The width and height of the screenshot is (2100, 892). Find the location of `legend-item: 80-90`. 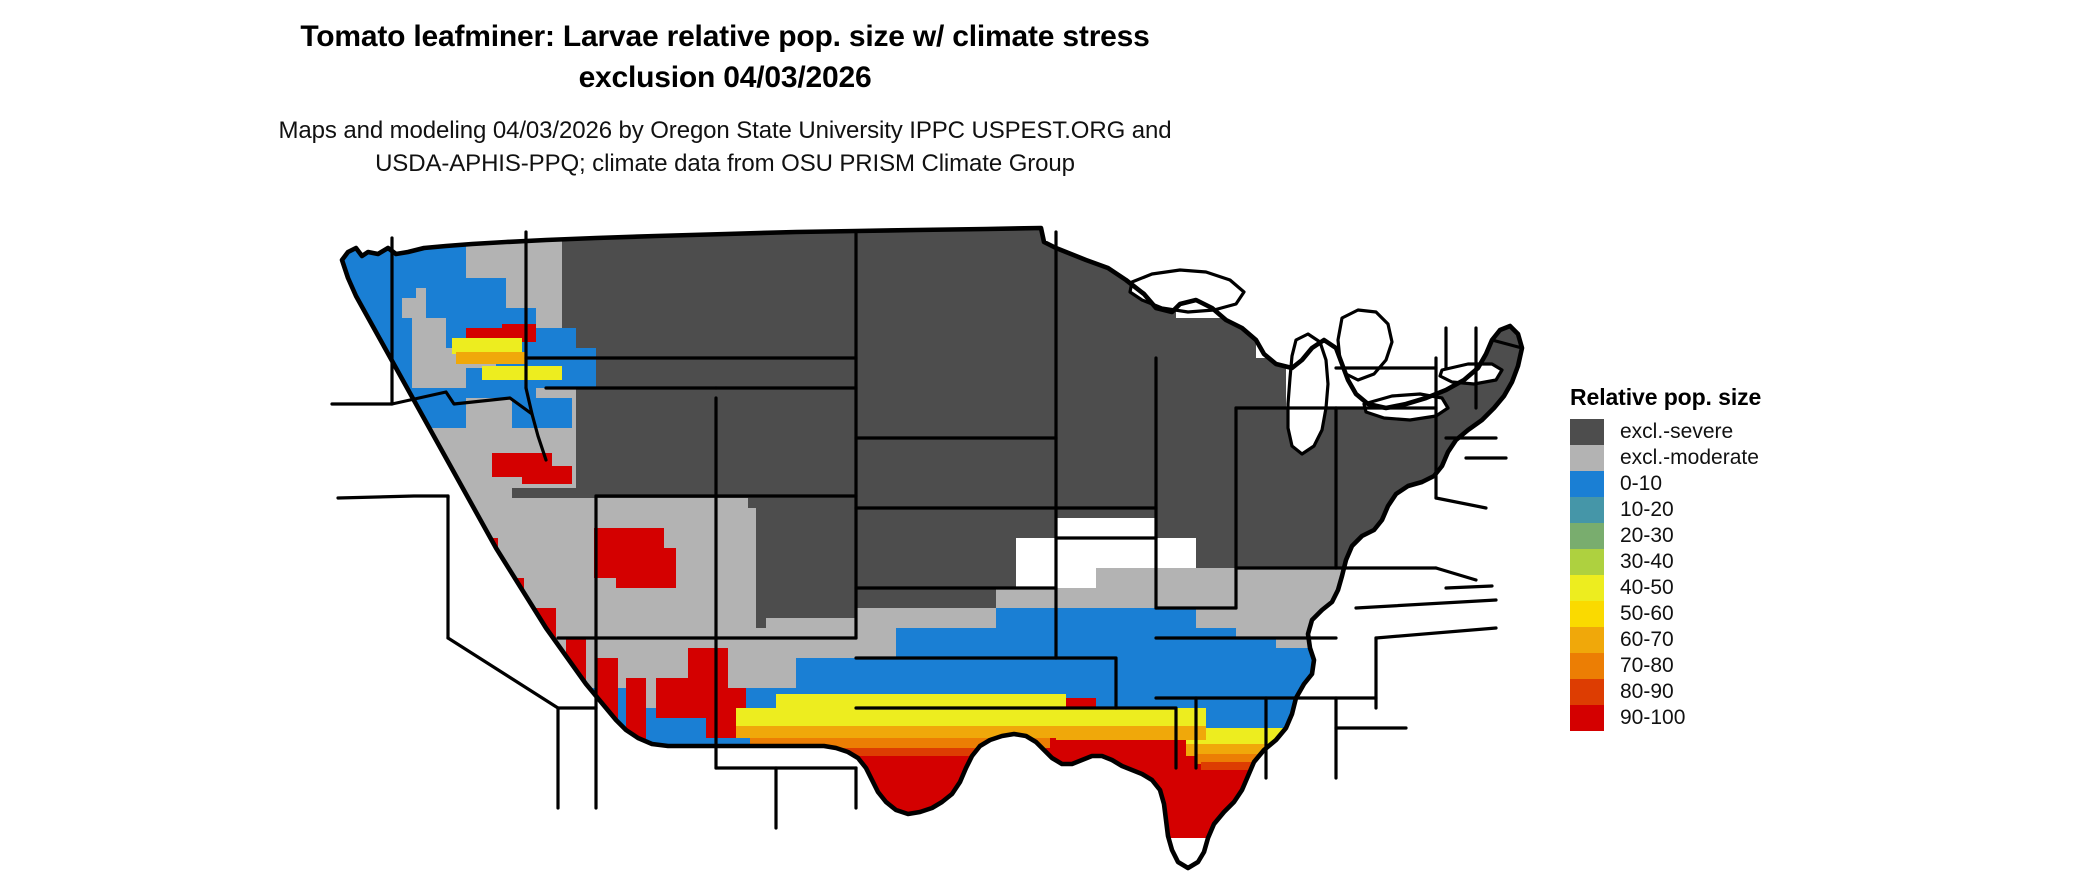

legend-item: 80-90 is located at coordinates (1720, 692).